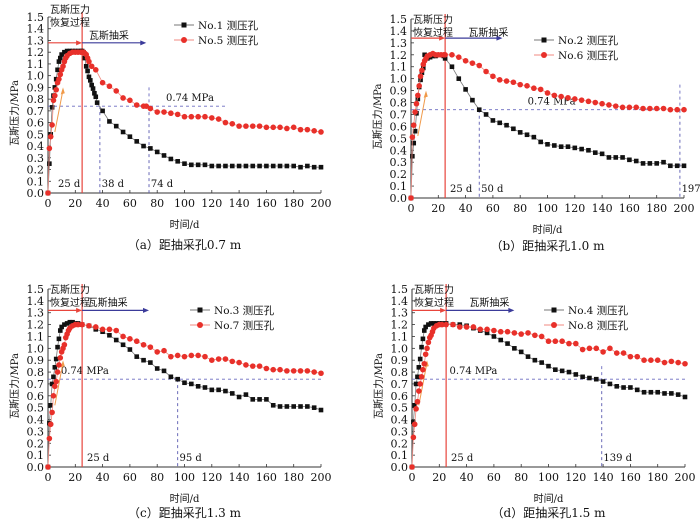 The image size is (700, 524). Describe the element at coordinates (211, 203) in the screenshot. I see `x-tick-label: 120` at that location.